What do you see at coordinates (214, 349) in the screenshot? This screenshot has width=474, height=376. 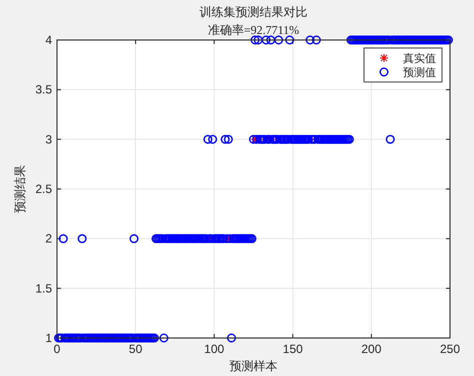 I see `x-tick-label: 100` at bounding box center [214, 349].